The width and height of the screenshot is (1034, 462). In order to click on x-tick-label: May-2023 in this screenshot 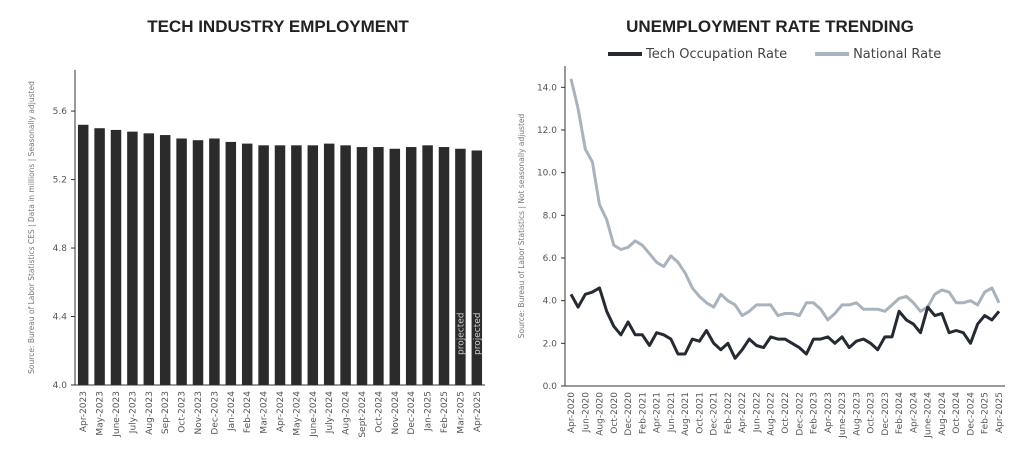, I will do `click(101, 413)`.